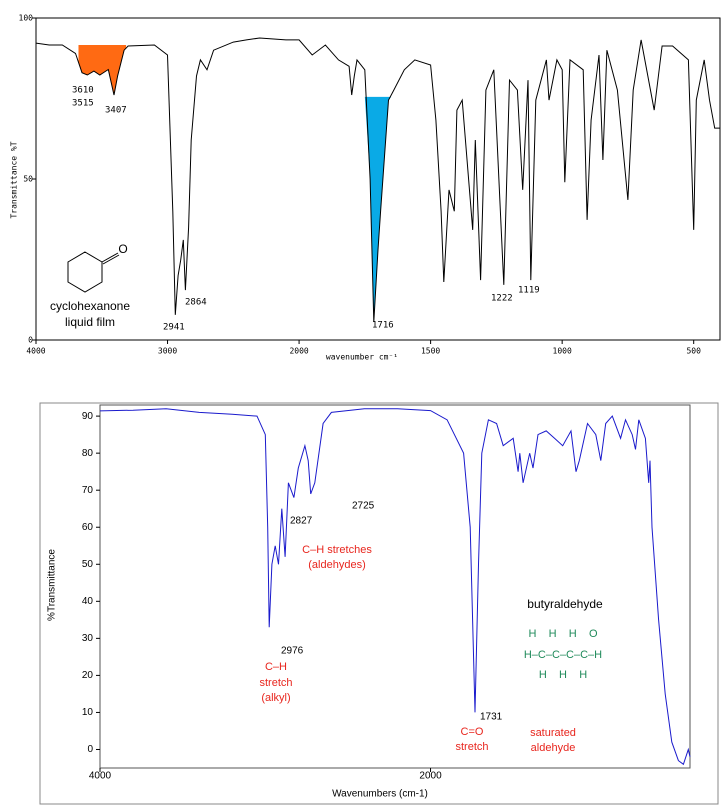 The height and width of the screenshot is (811, 727). What do you see at coordinates (174, 328) in the screenshot?
I see `annotation: 2941` at bounding box center [174, 328].